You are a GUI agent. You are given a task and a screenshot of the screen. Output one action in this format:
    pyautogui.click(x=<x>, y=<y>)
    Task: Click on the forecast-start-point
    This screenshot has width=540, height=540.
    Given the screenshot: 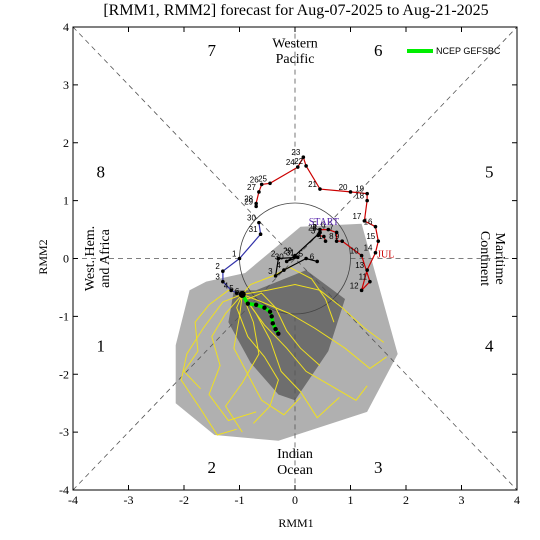 What is the action you would take?
    pyautogui.click(x=242, y=294)
    